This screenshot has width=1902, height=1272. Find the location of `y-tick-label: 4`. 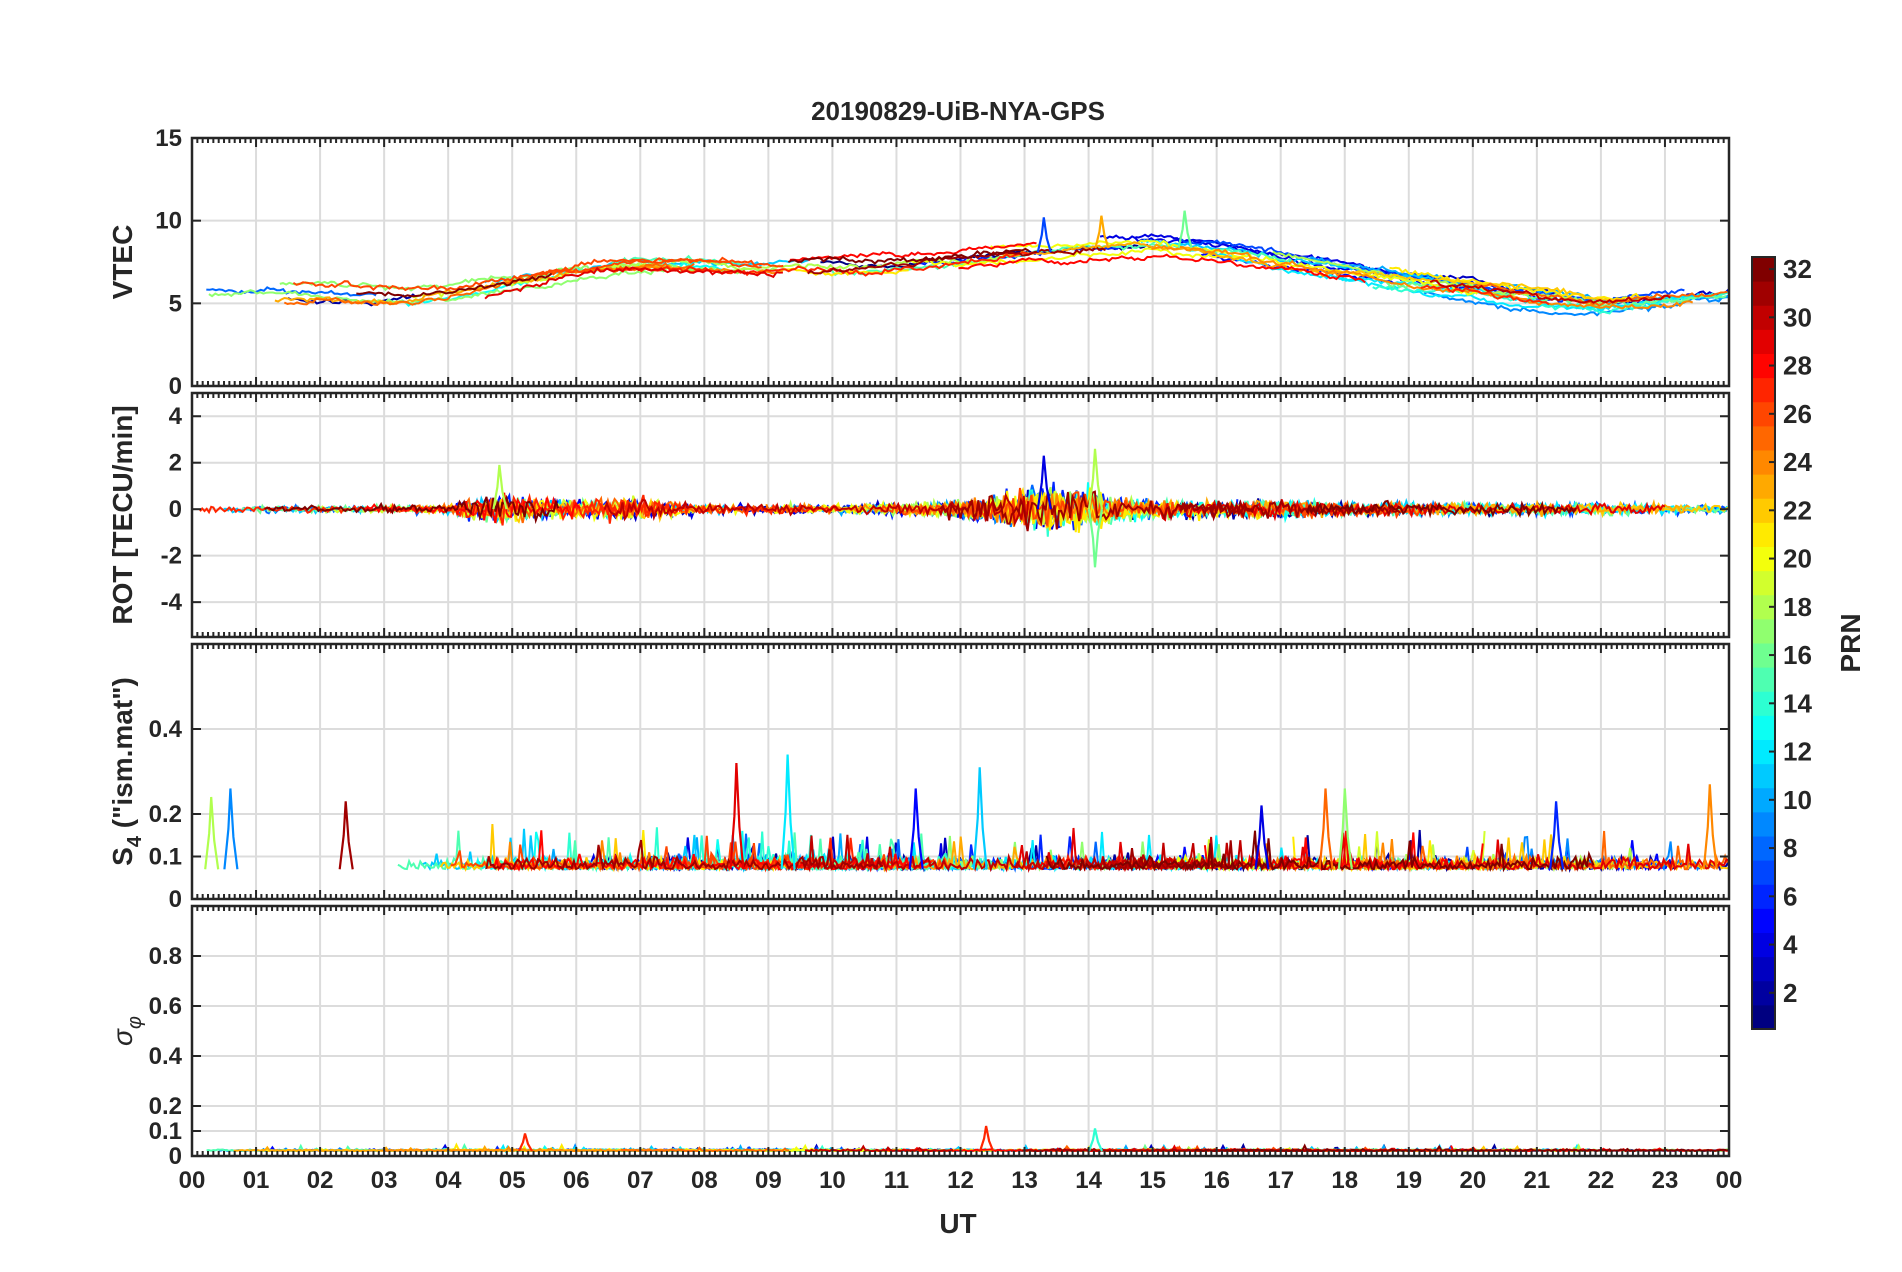

y-tick-label: 4 is located at coordinates (176, 416).